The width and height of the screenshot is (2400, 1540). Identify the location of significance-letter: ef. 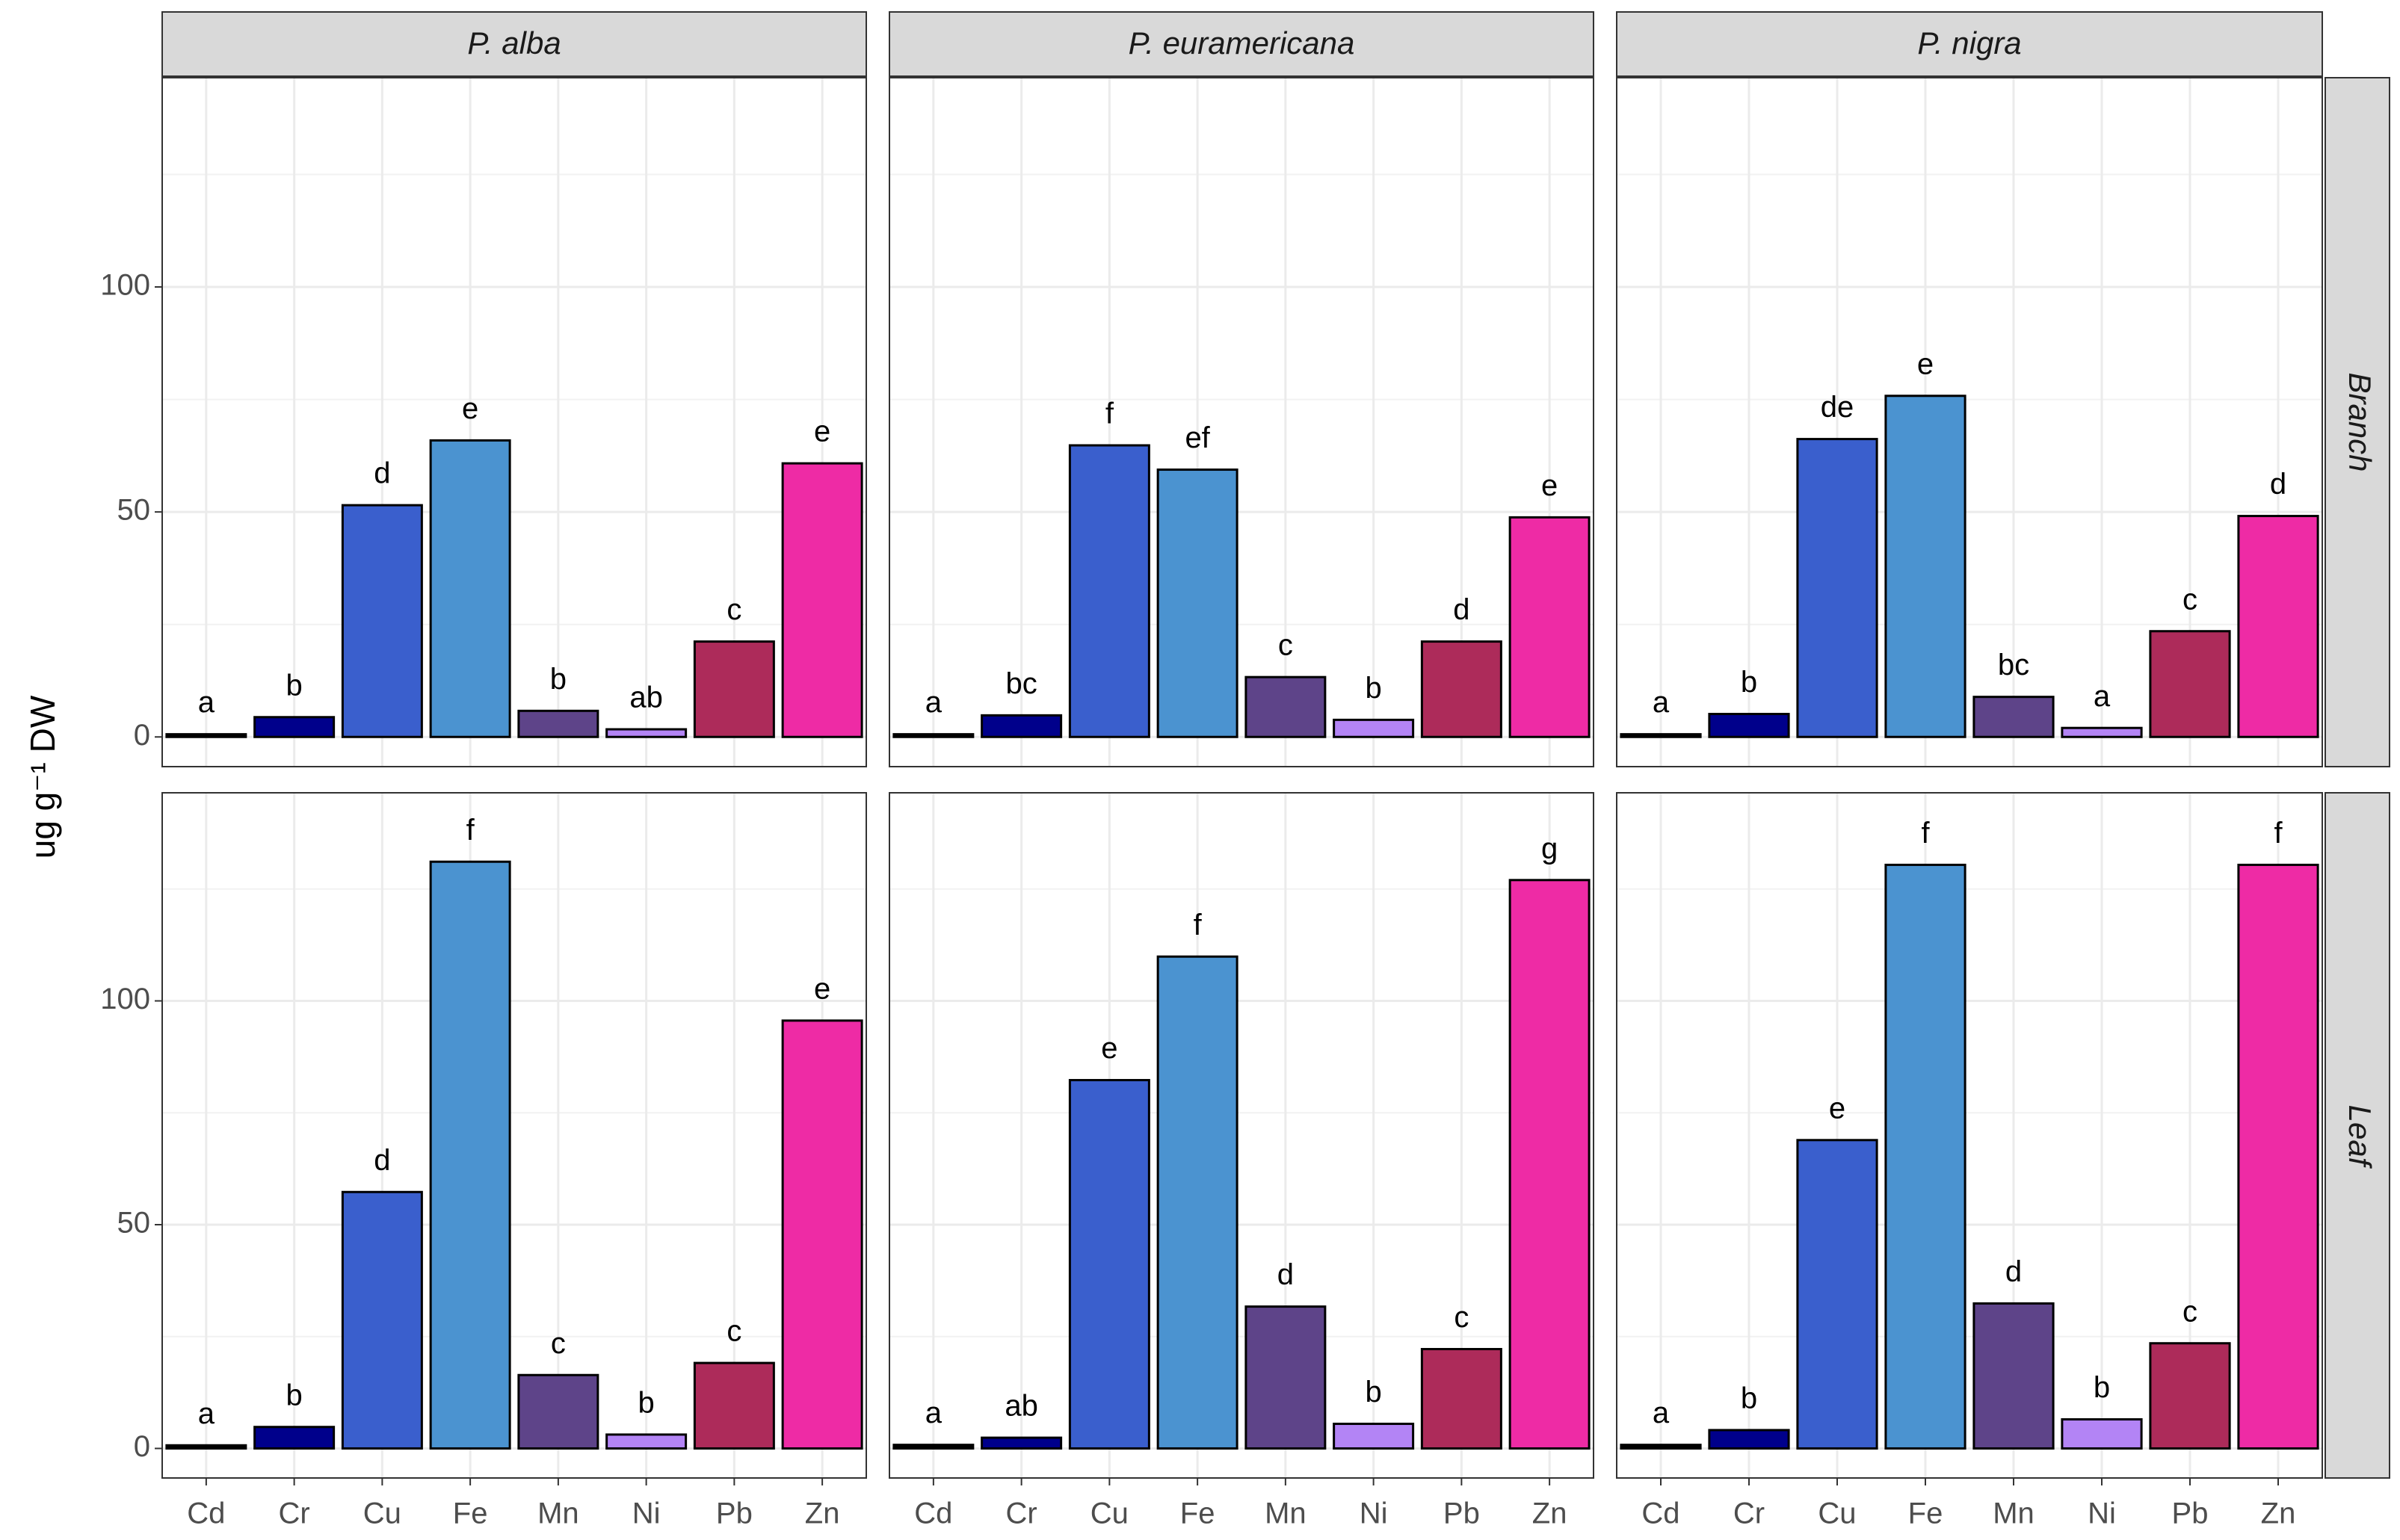
(1197, 437).